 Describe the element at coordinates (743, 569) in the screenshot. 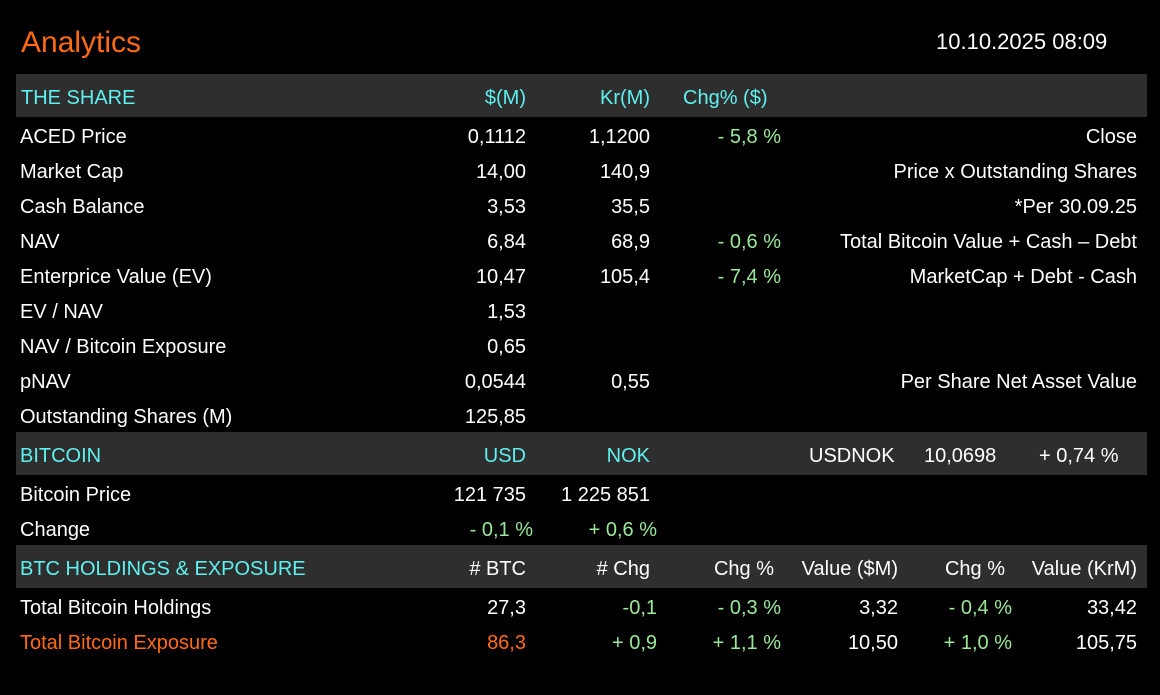

I see `holdings-col-chg-pct: Chg %` at that location.